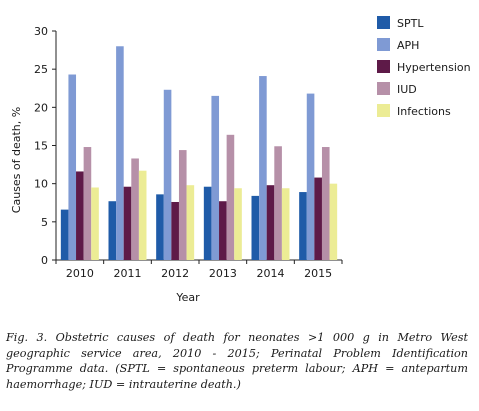 This screenshot has height=411, width=479. Describe the element at coordinates (44, 222) in the screenshot. I see `y-tick-label: 5` at that location.